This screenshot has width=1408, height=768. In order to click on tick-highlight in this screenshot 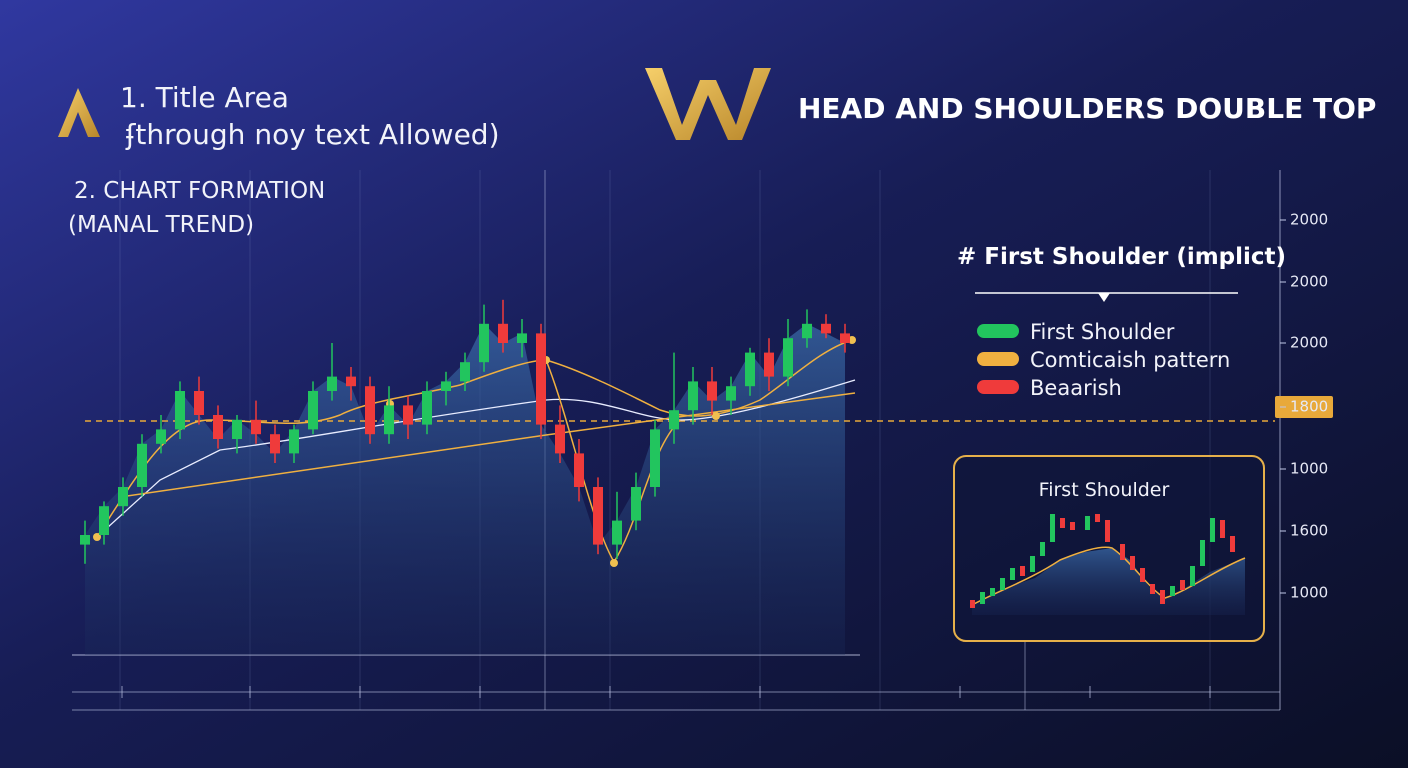, I will do `click(1304, 407)`.